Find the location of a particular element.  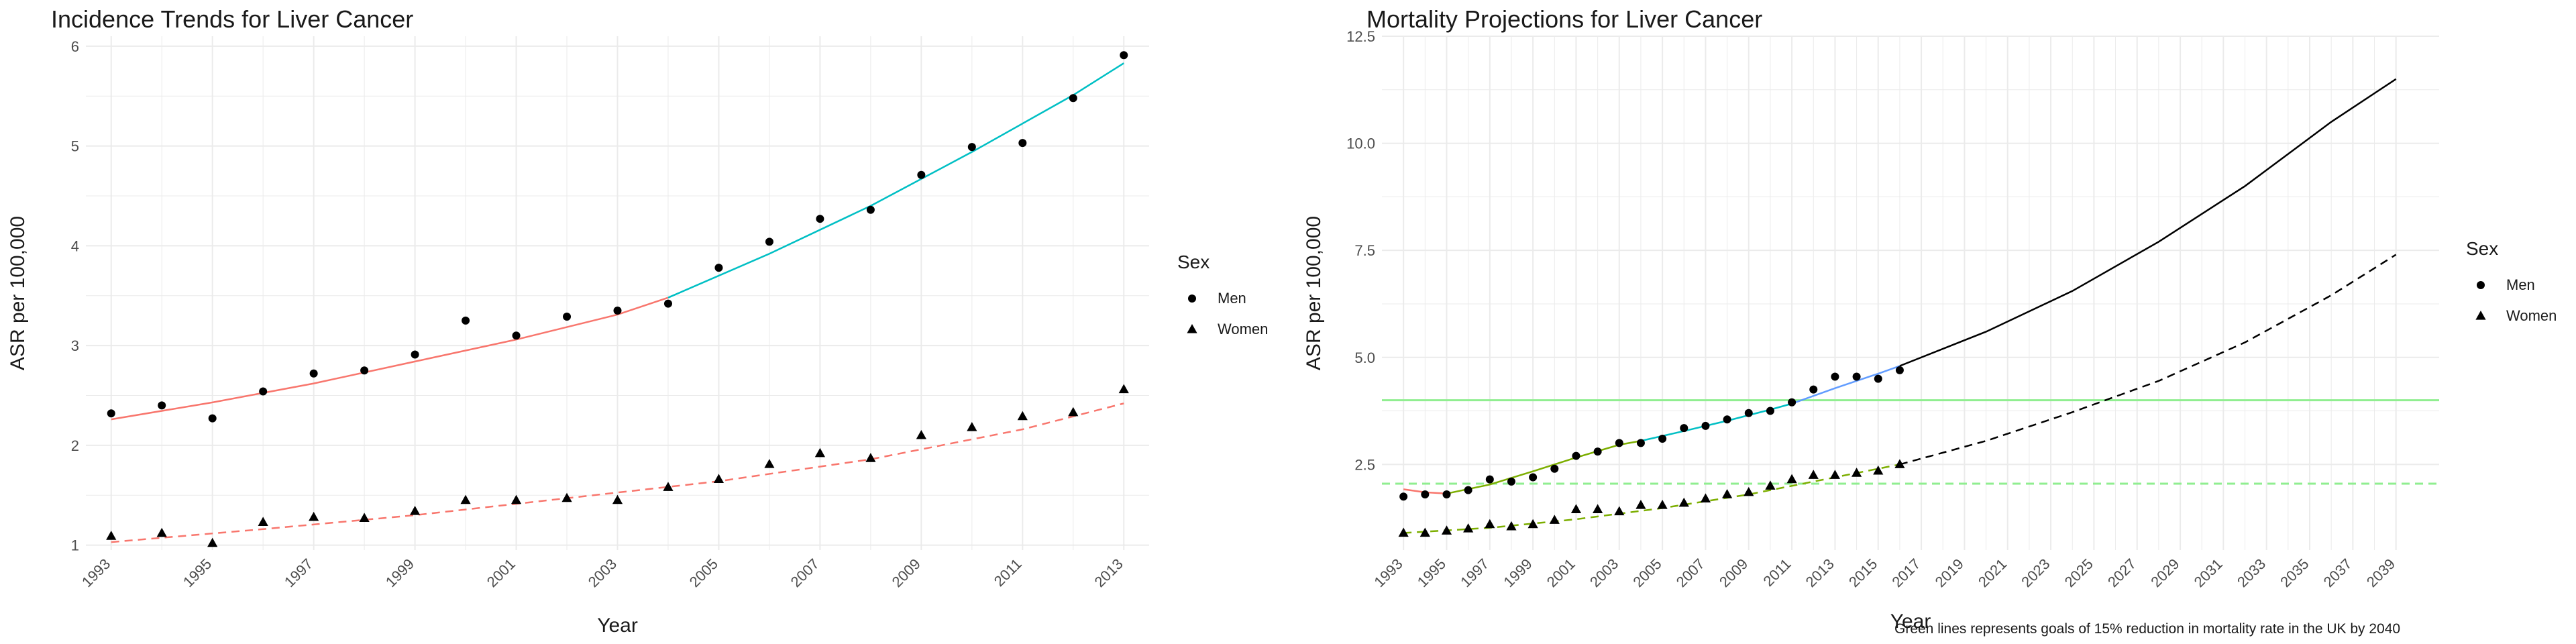

left-y-tick-label: 1 is located at coordinates (75, 545).